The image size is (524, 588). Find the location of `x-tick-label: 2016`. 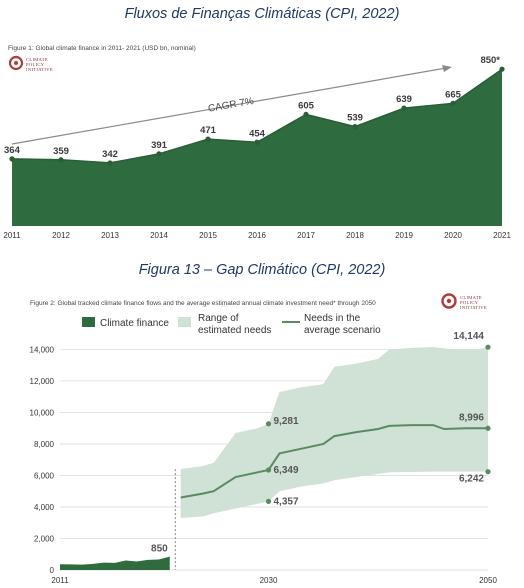

x-tick-label: 2016 is located at coordinates (257, 235).